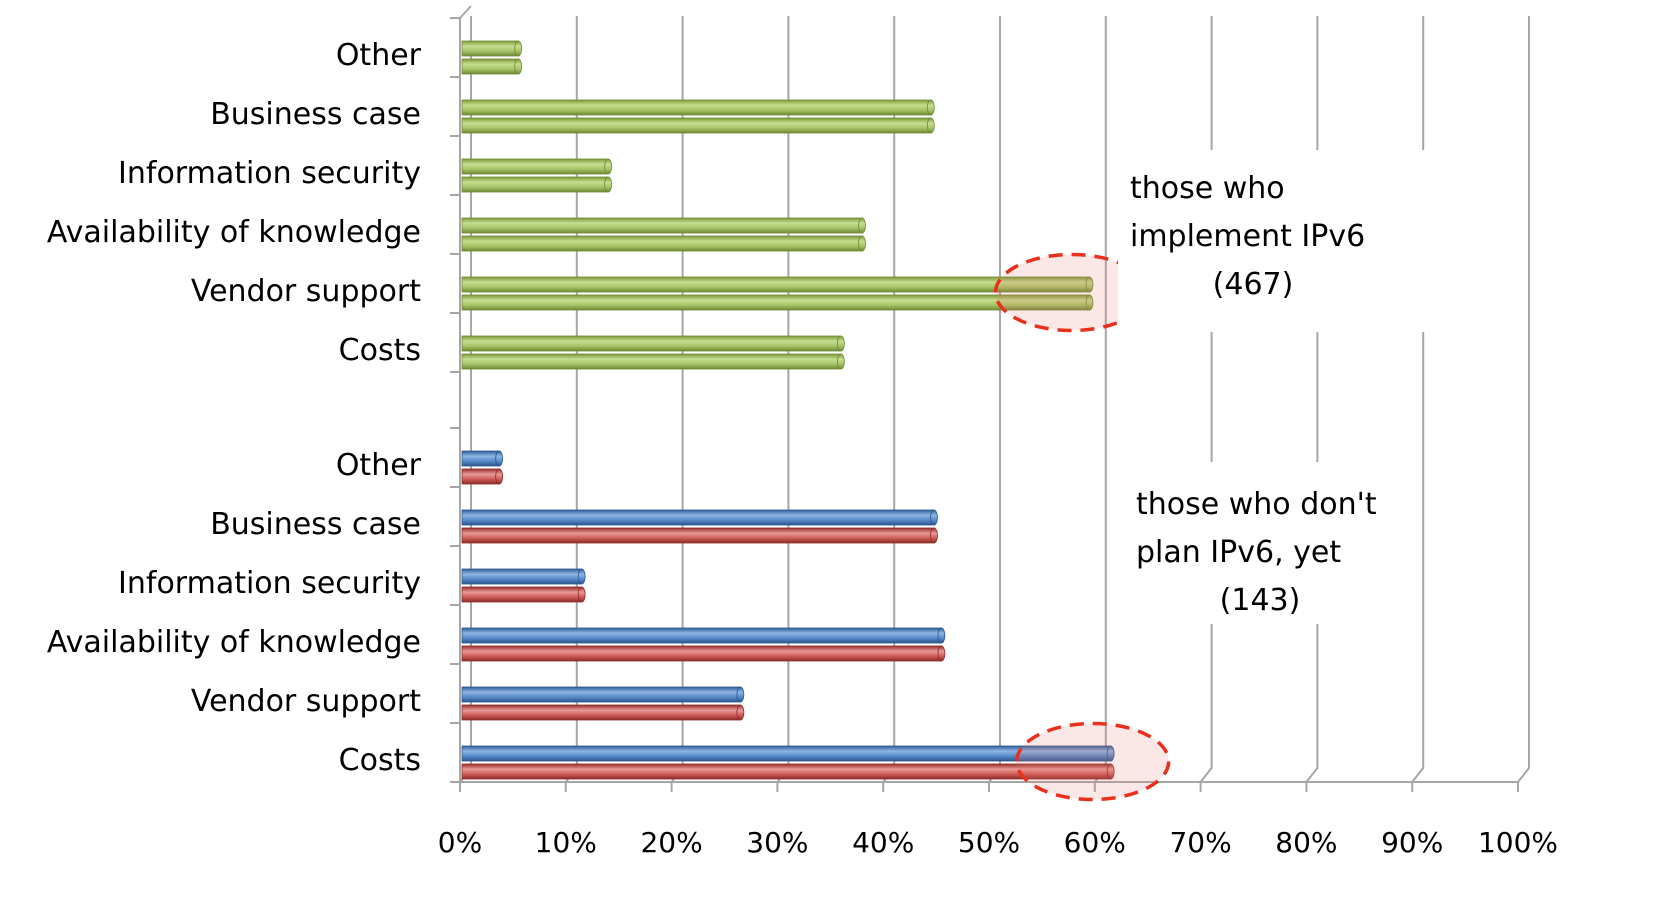  What do you see at coordinates (1247, 236) in the screenshot?
I see `annotation-text: implement IPv6` at bounding box center [1247, 236].